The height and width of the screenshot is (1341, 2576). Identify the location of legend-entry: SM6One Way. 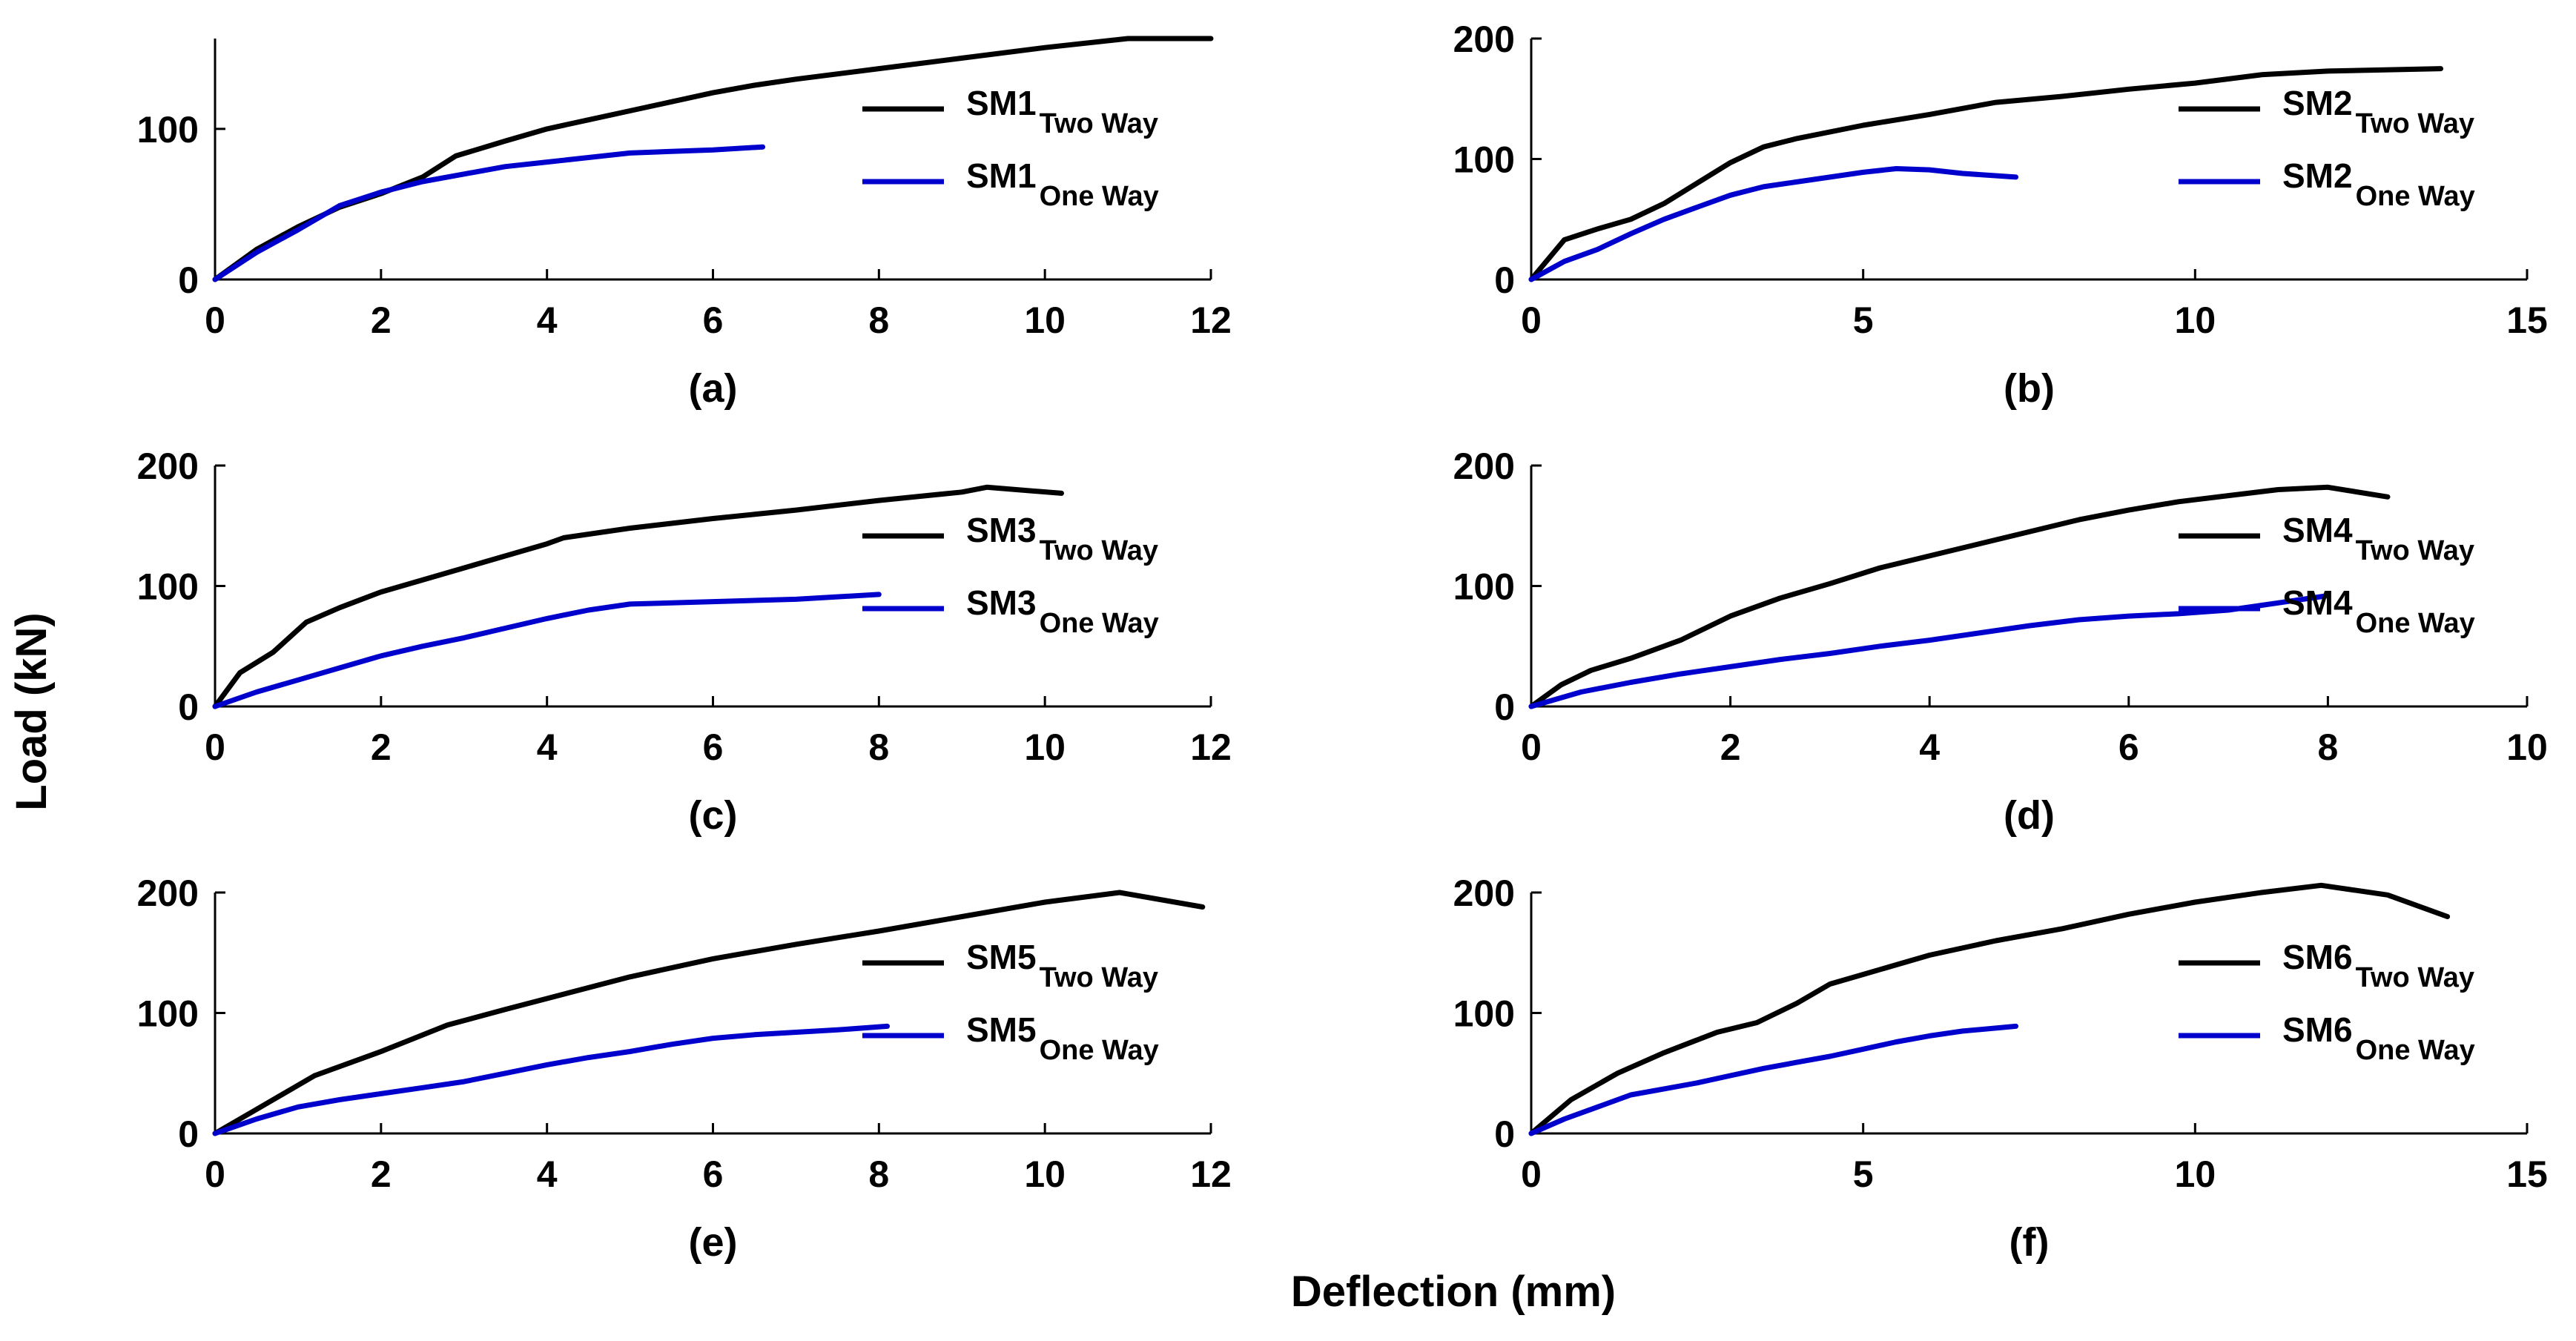
(2378, 1038).